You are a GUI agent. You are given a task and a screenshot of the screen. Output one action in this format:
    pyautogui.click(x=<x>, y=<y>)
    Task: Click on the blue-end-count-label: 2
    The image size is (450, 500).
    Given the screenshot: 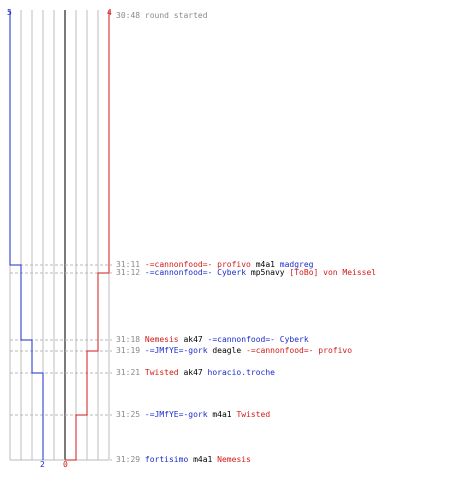 What is the action you would take?
    pyautogui.click(x=42, y=464)
    